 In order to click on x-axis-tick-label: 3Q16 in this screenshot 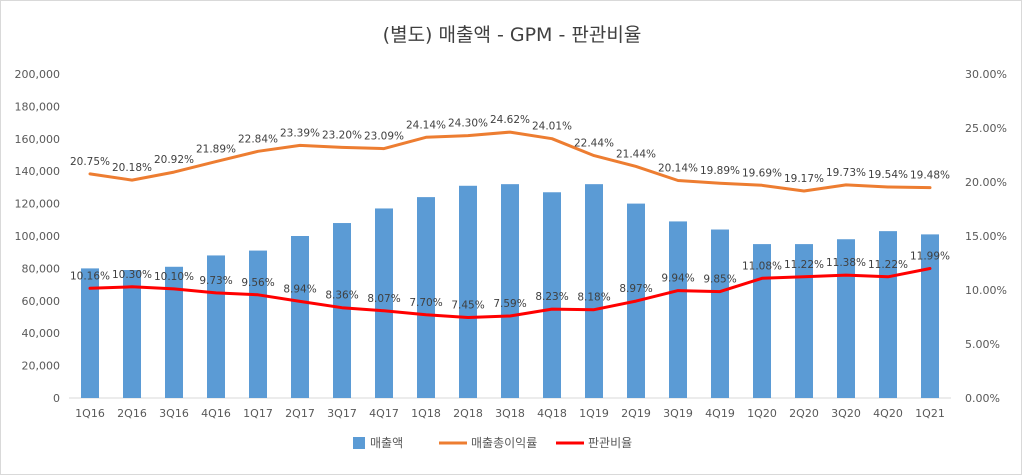, I will do `click(174, 413)`.